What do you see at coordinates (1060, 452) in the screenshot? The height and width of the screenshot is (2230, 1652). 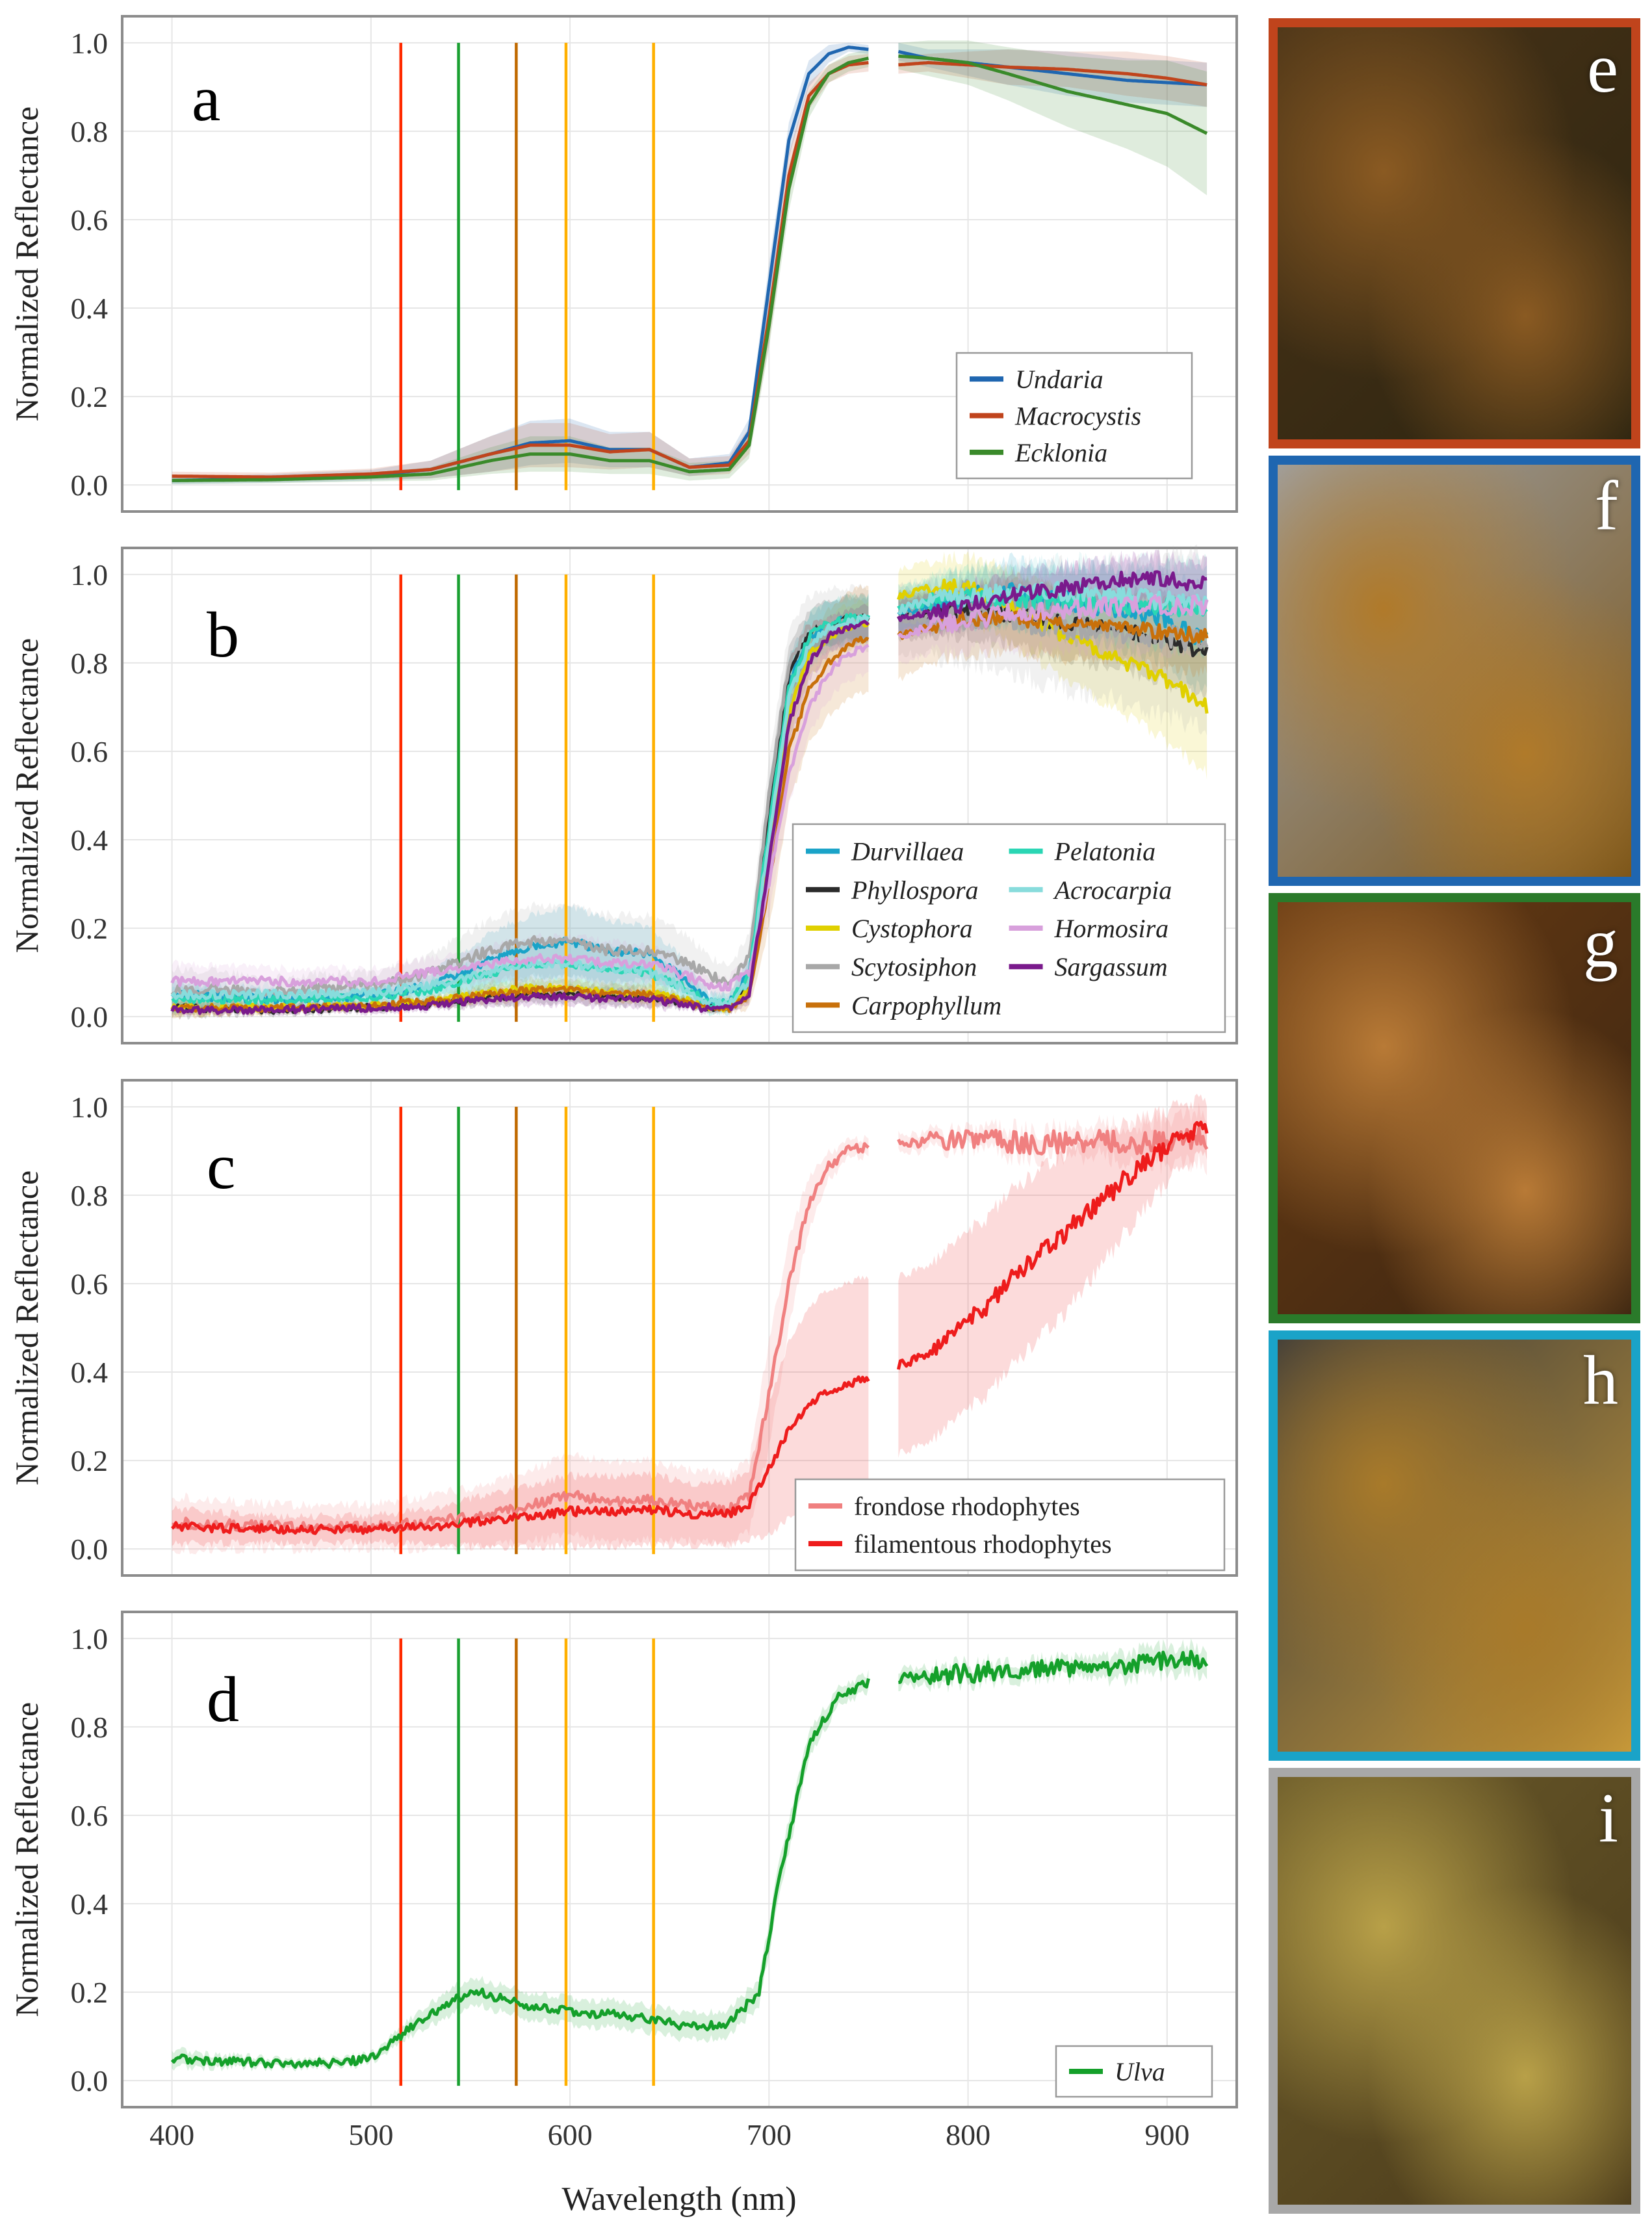 I see `legend-label: Ecklonia` at bounding box center [1060, 452].